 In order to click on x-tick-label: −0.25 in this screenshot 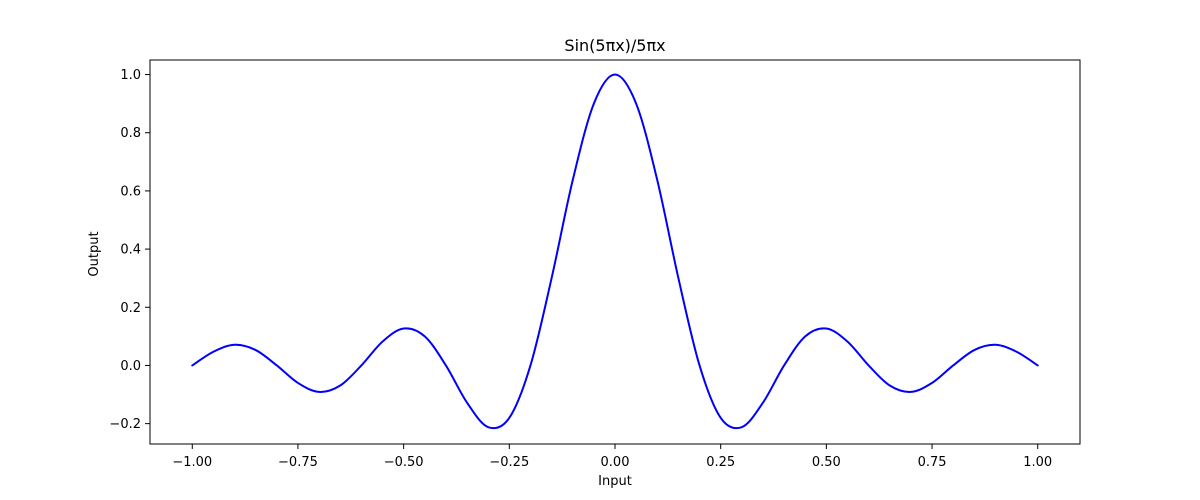, I will do `click(509, 462)`.